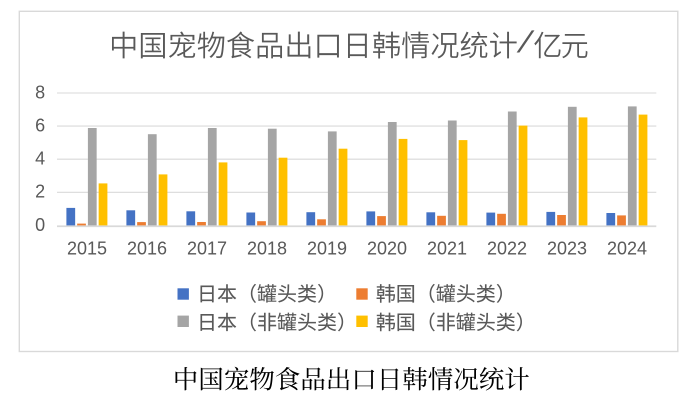 This screenshot has height=408, width=700. I want to click on svg-text: 2017, so click(207, 249).